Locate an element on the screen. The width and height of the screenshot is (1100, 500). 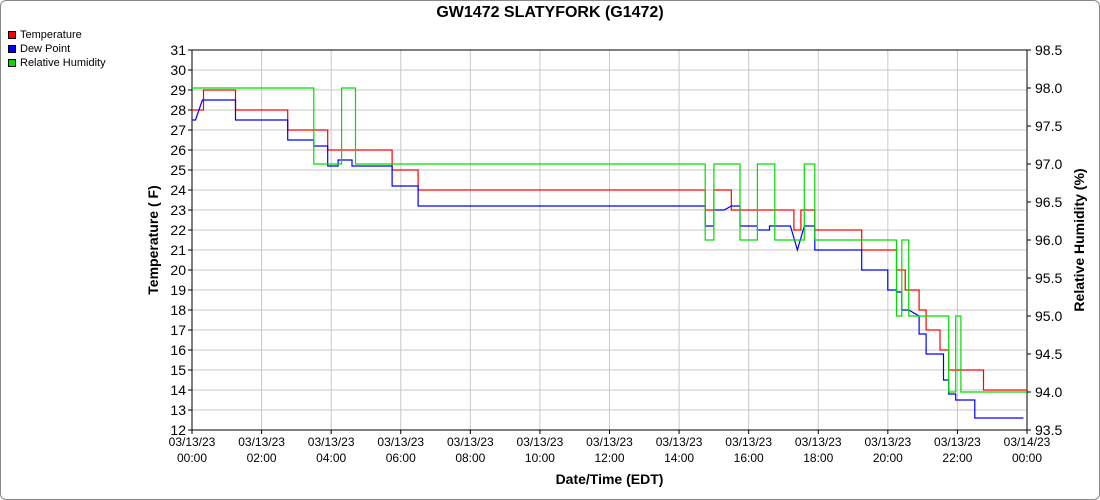
y-tick-label: 18 is located at coordinates (178, 310).